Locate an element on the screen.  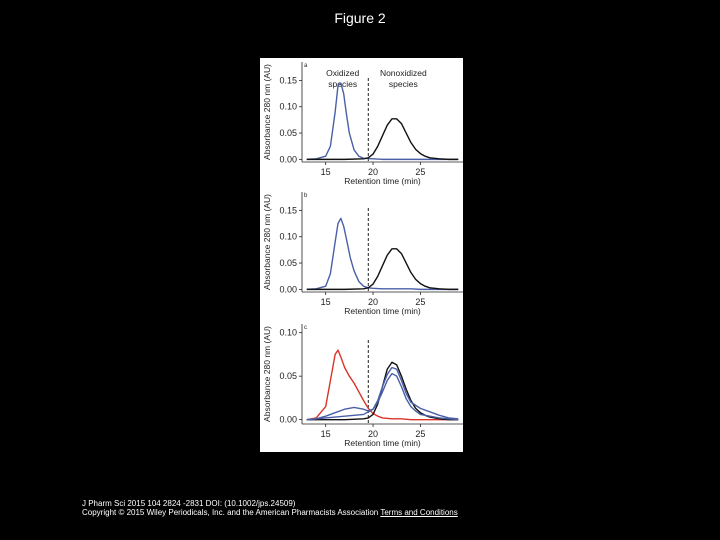
annotation-oxidized: Oxidized species is located at coordinates (342, 78).